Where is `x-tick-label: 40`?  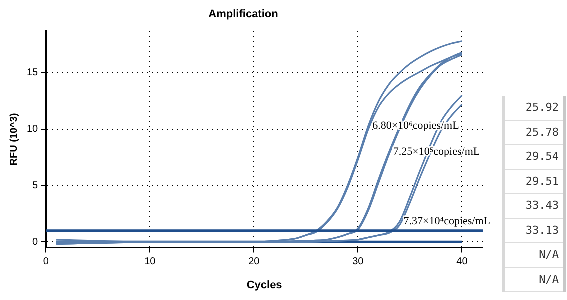
x-tick-label: 40 is located at coordinates (462, 262).